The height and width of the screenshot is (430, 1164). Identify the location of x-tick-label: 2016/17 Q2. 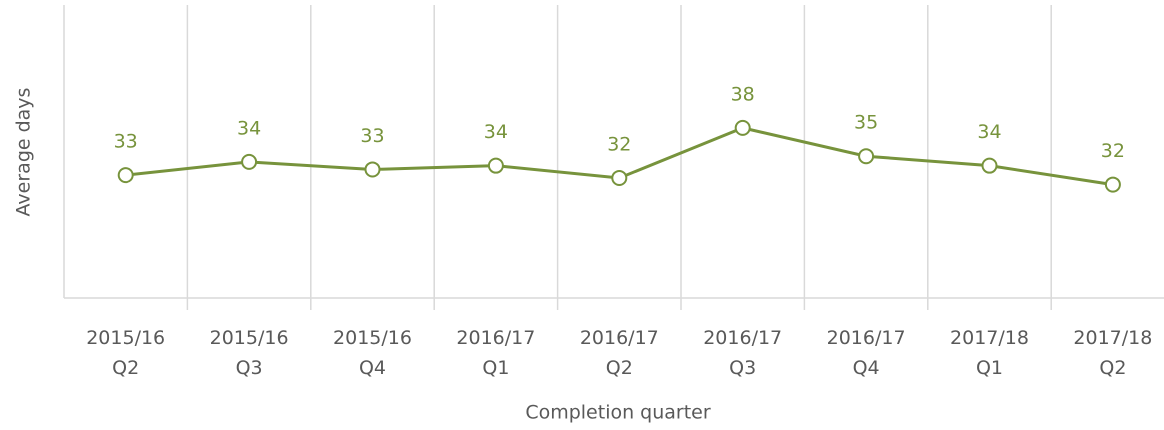
(619, 353).